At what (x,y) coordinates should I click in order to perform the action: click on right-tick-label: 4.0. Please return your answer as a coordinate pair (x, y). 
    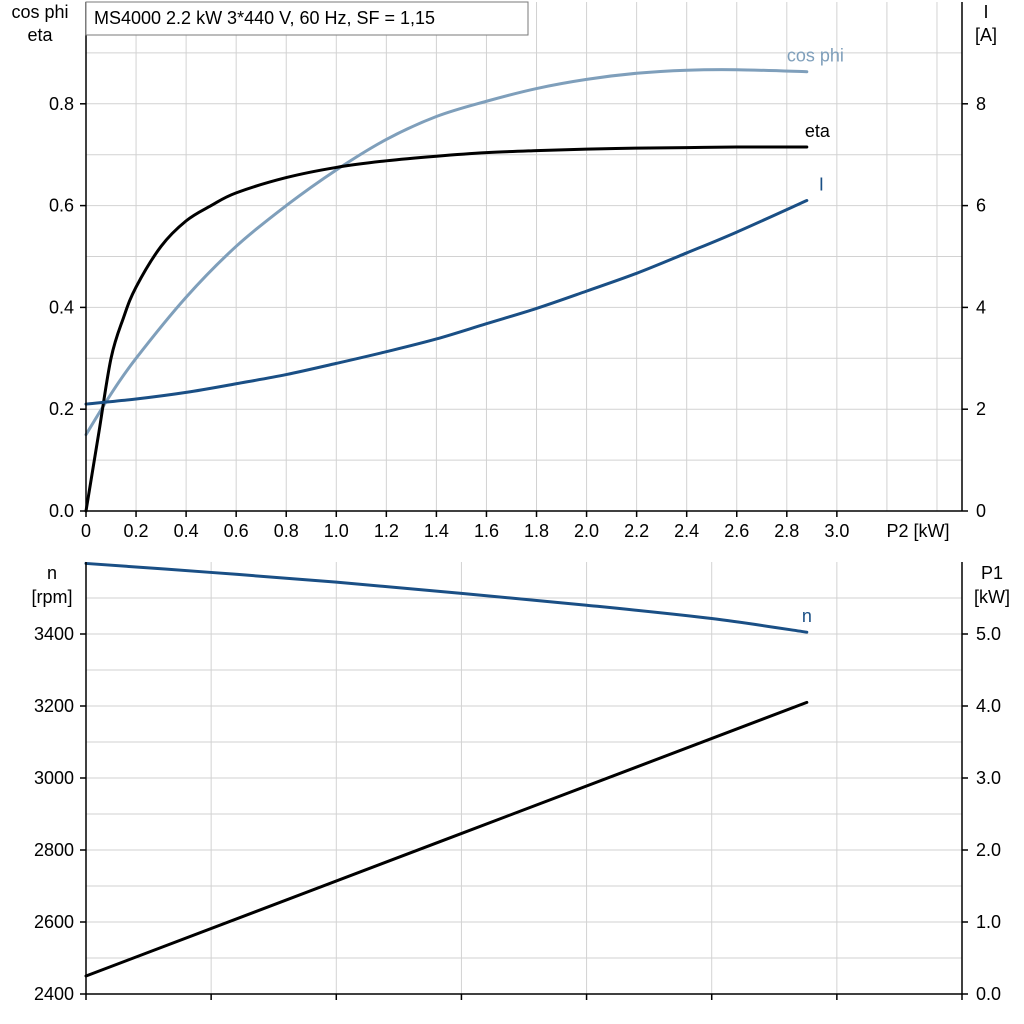
    Looking at the image, I should click on (988, 706).